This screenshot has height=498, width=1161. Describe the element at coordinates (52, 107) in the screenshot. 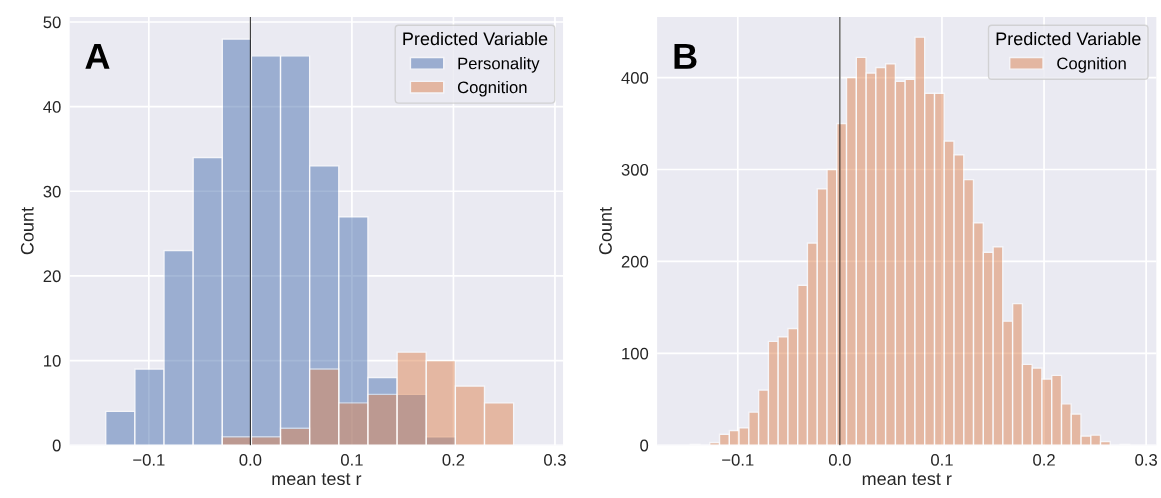

I see `y-tick-label: 40` at that location.